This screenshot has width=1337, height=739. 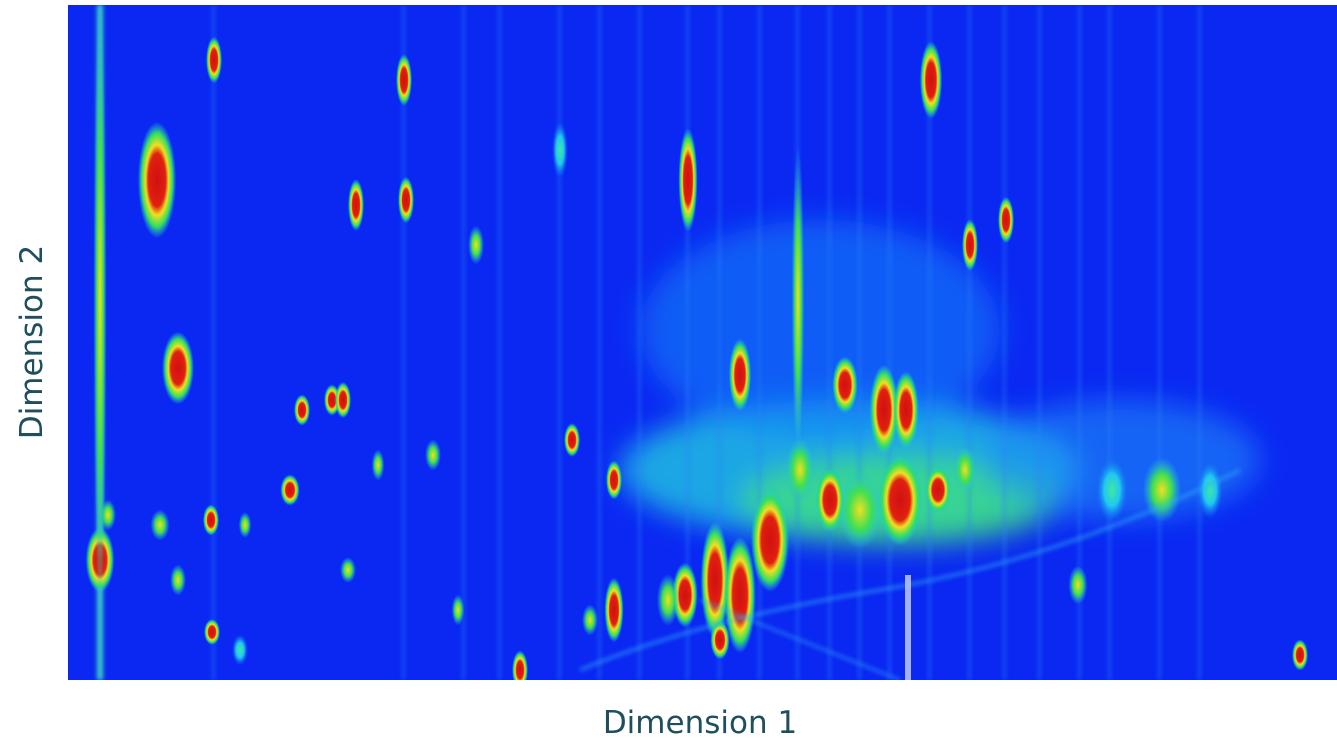 I want to click on y-axis-label: Dimension 2, so click(x=32, y=342).